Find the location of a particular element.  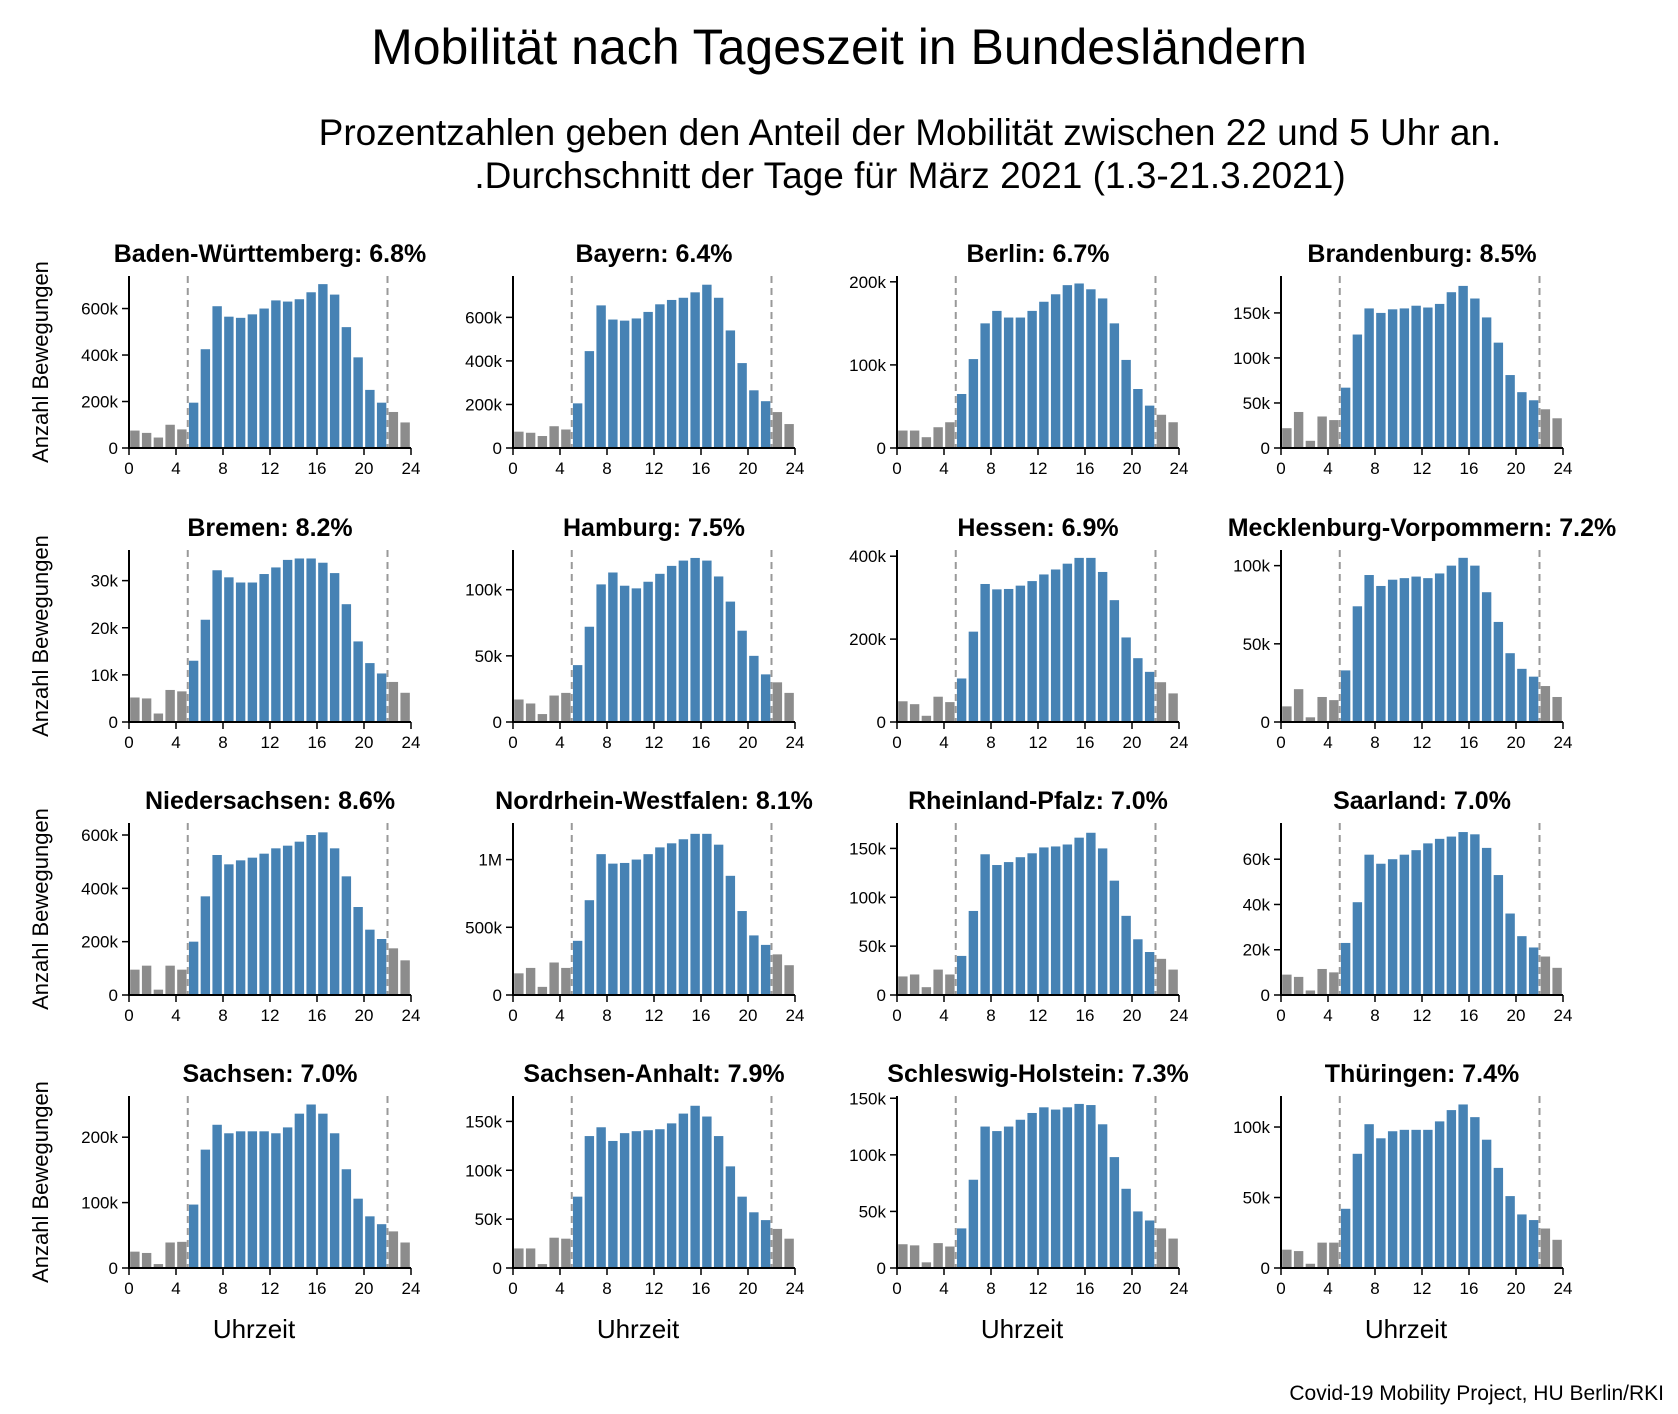

x-tick-label: 12 is located at coordinates (654, 1288).